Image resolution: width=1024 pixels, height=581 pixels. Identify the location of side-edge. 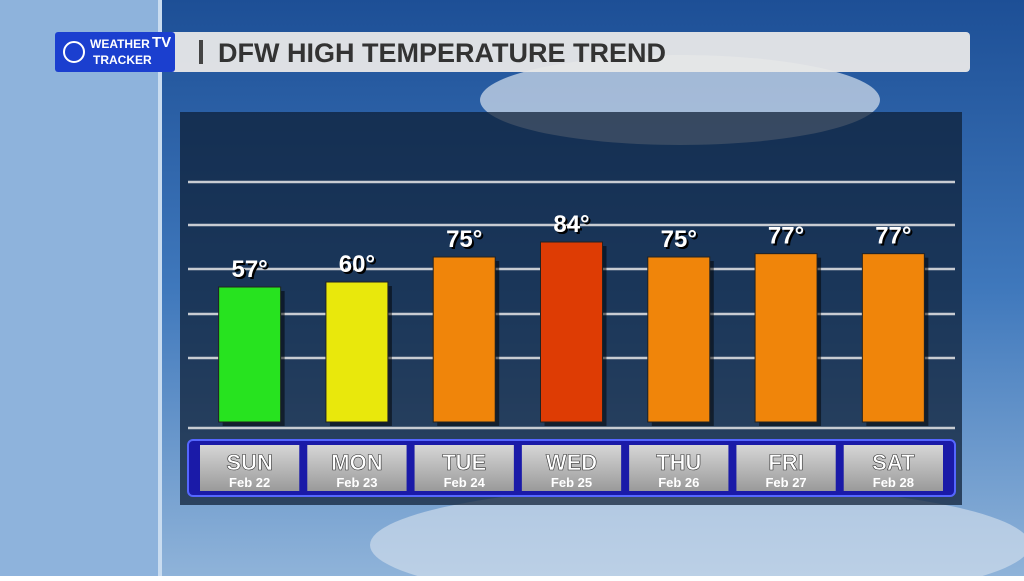
(160, 288).